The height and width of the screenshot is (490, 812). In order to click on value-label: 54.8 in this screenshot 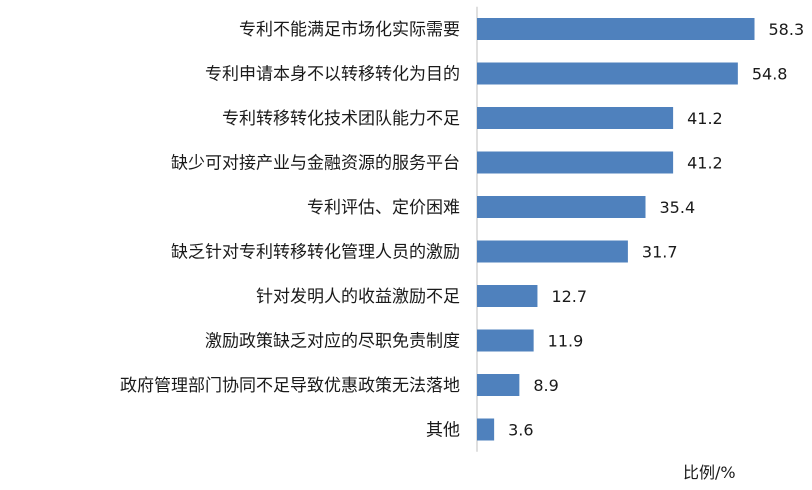, I will do `click(770, 74)`.